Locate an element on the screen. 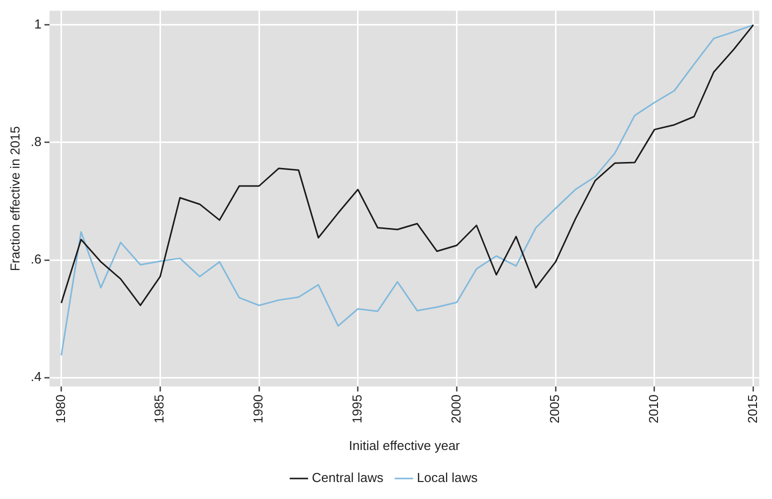 This screenshot has width=772, height=499. legend-label: Local laws is located at coordinates (447, 478).